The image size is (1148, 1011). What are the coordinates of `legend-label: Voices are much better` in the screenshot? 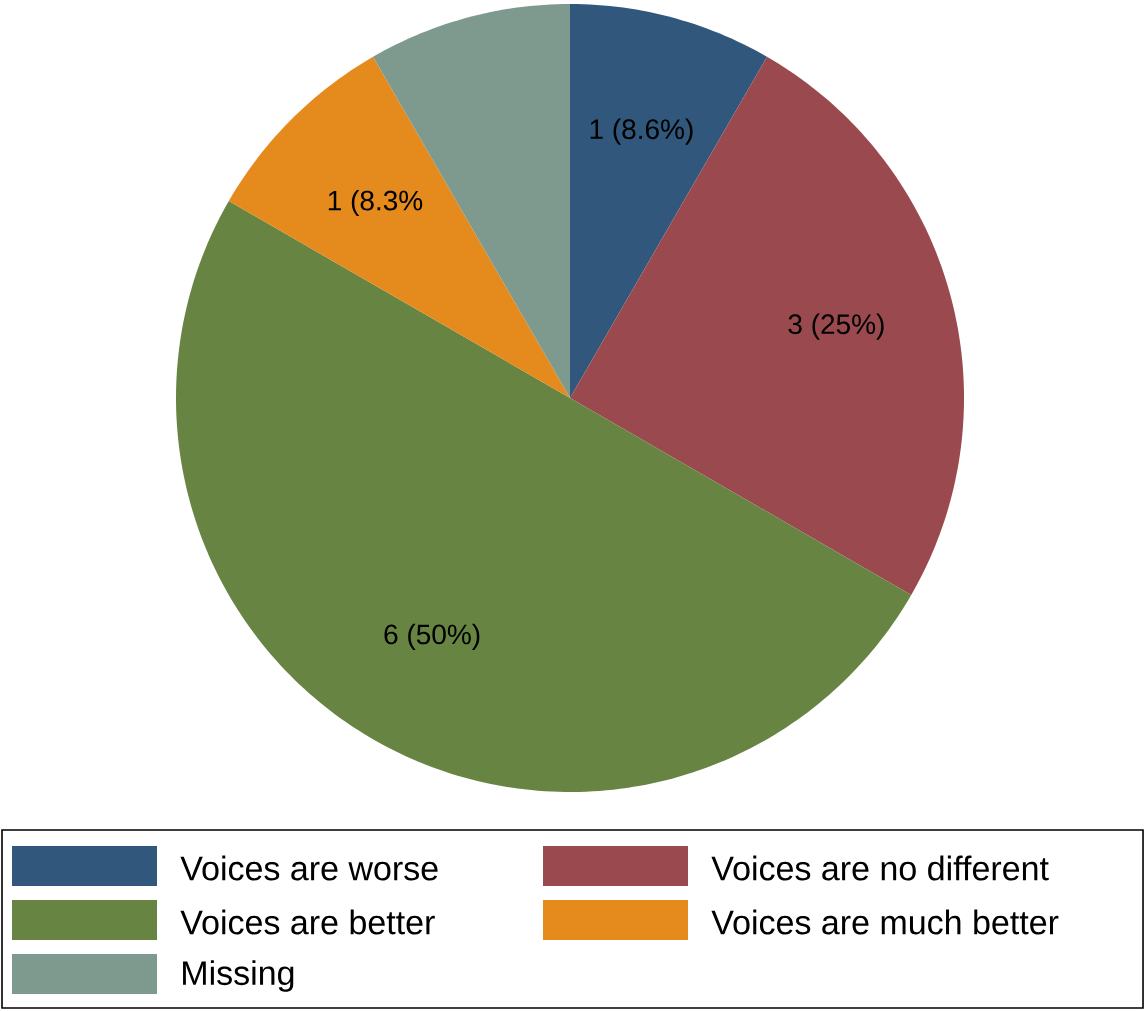 It's located at (885, 922).